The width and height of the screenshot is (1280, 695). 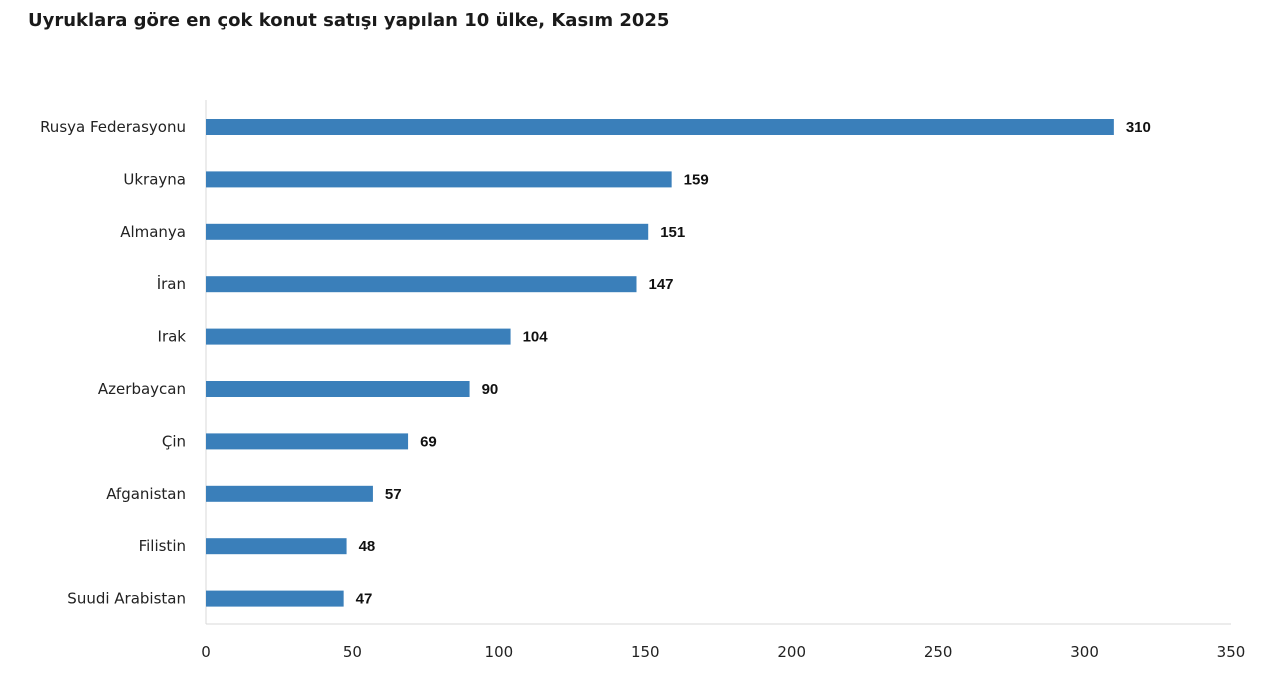 I want to click on x-tick-label: 0, so click(x=206, y=652).